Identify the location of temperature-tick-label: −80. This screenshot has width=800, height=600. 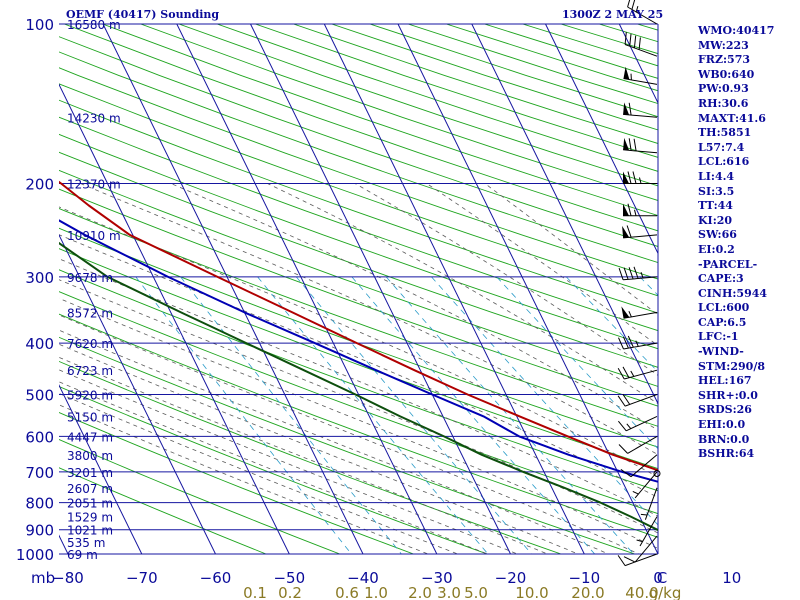
(68, 578).